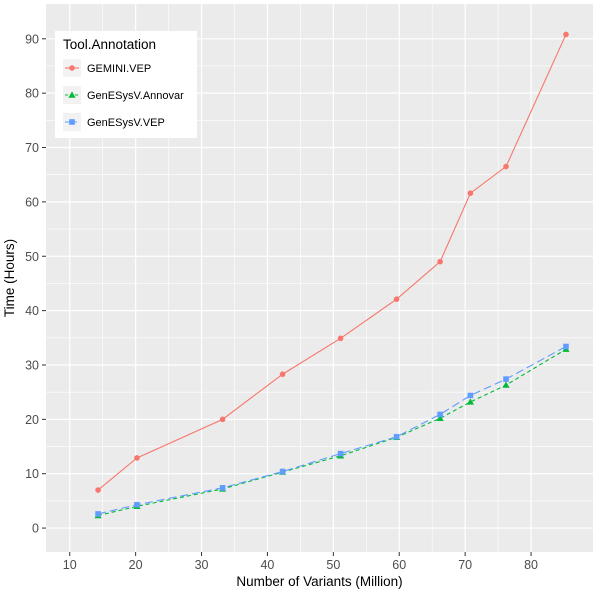 This screenshot has width=596, height=595. I want to click on x-tick-label: 10, so click(70, 565).